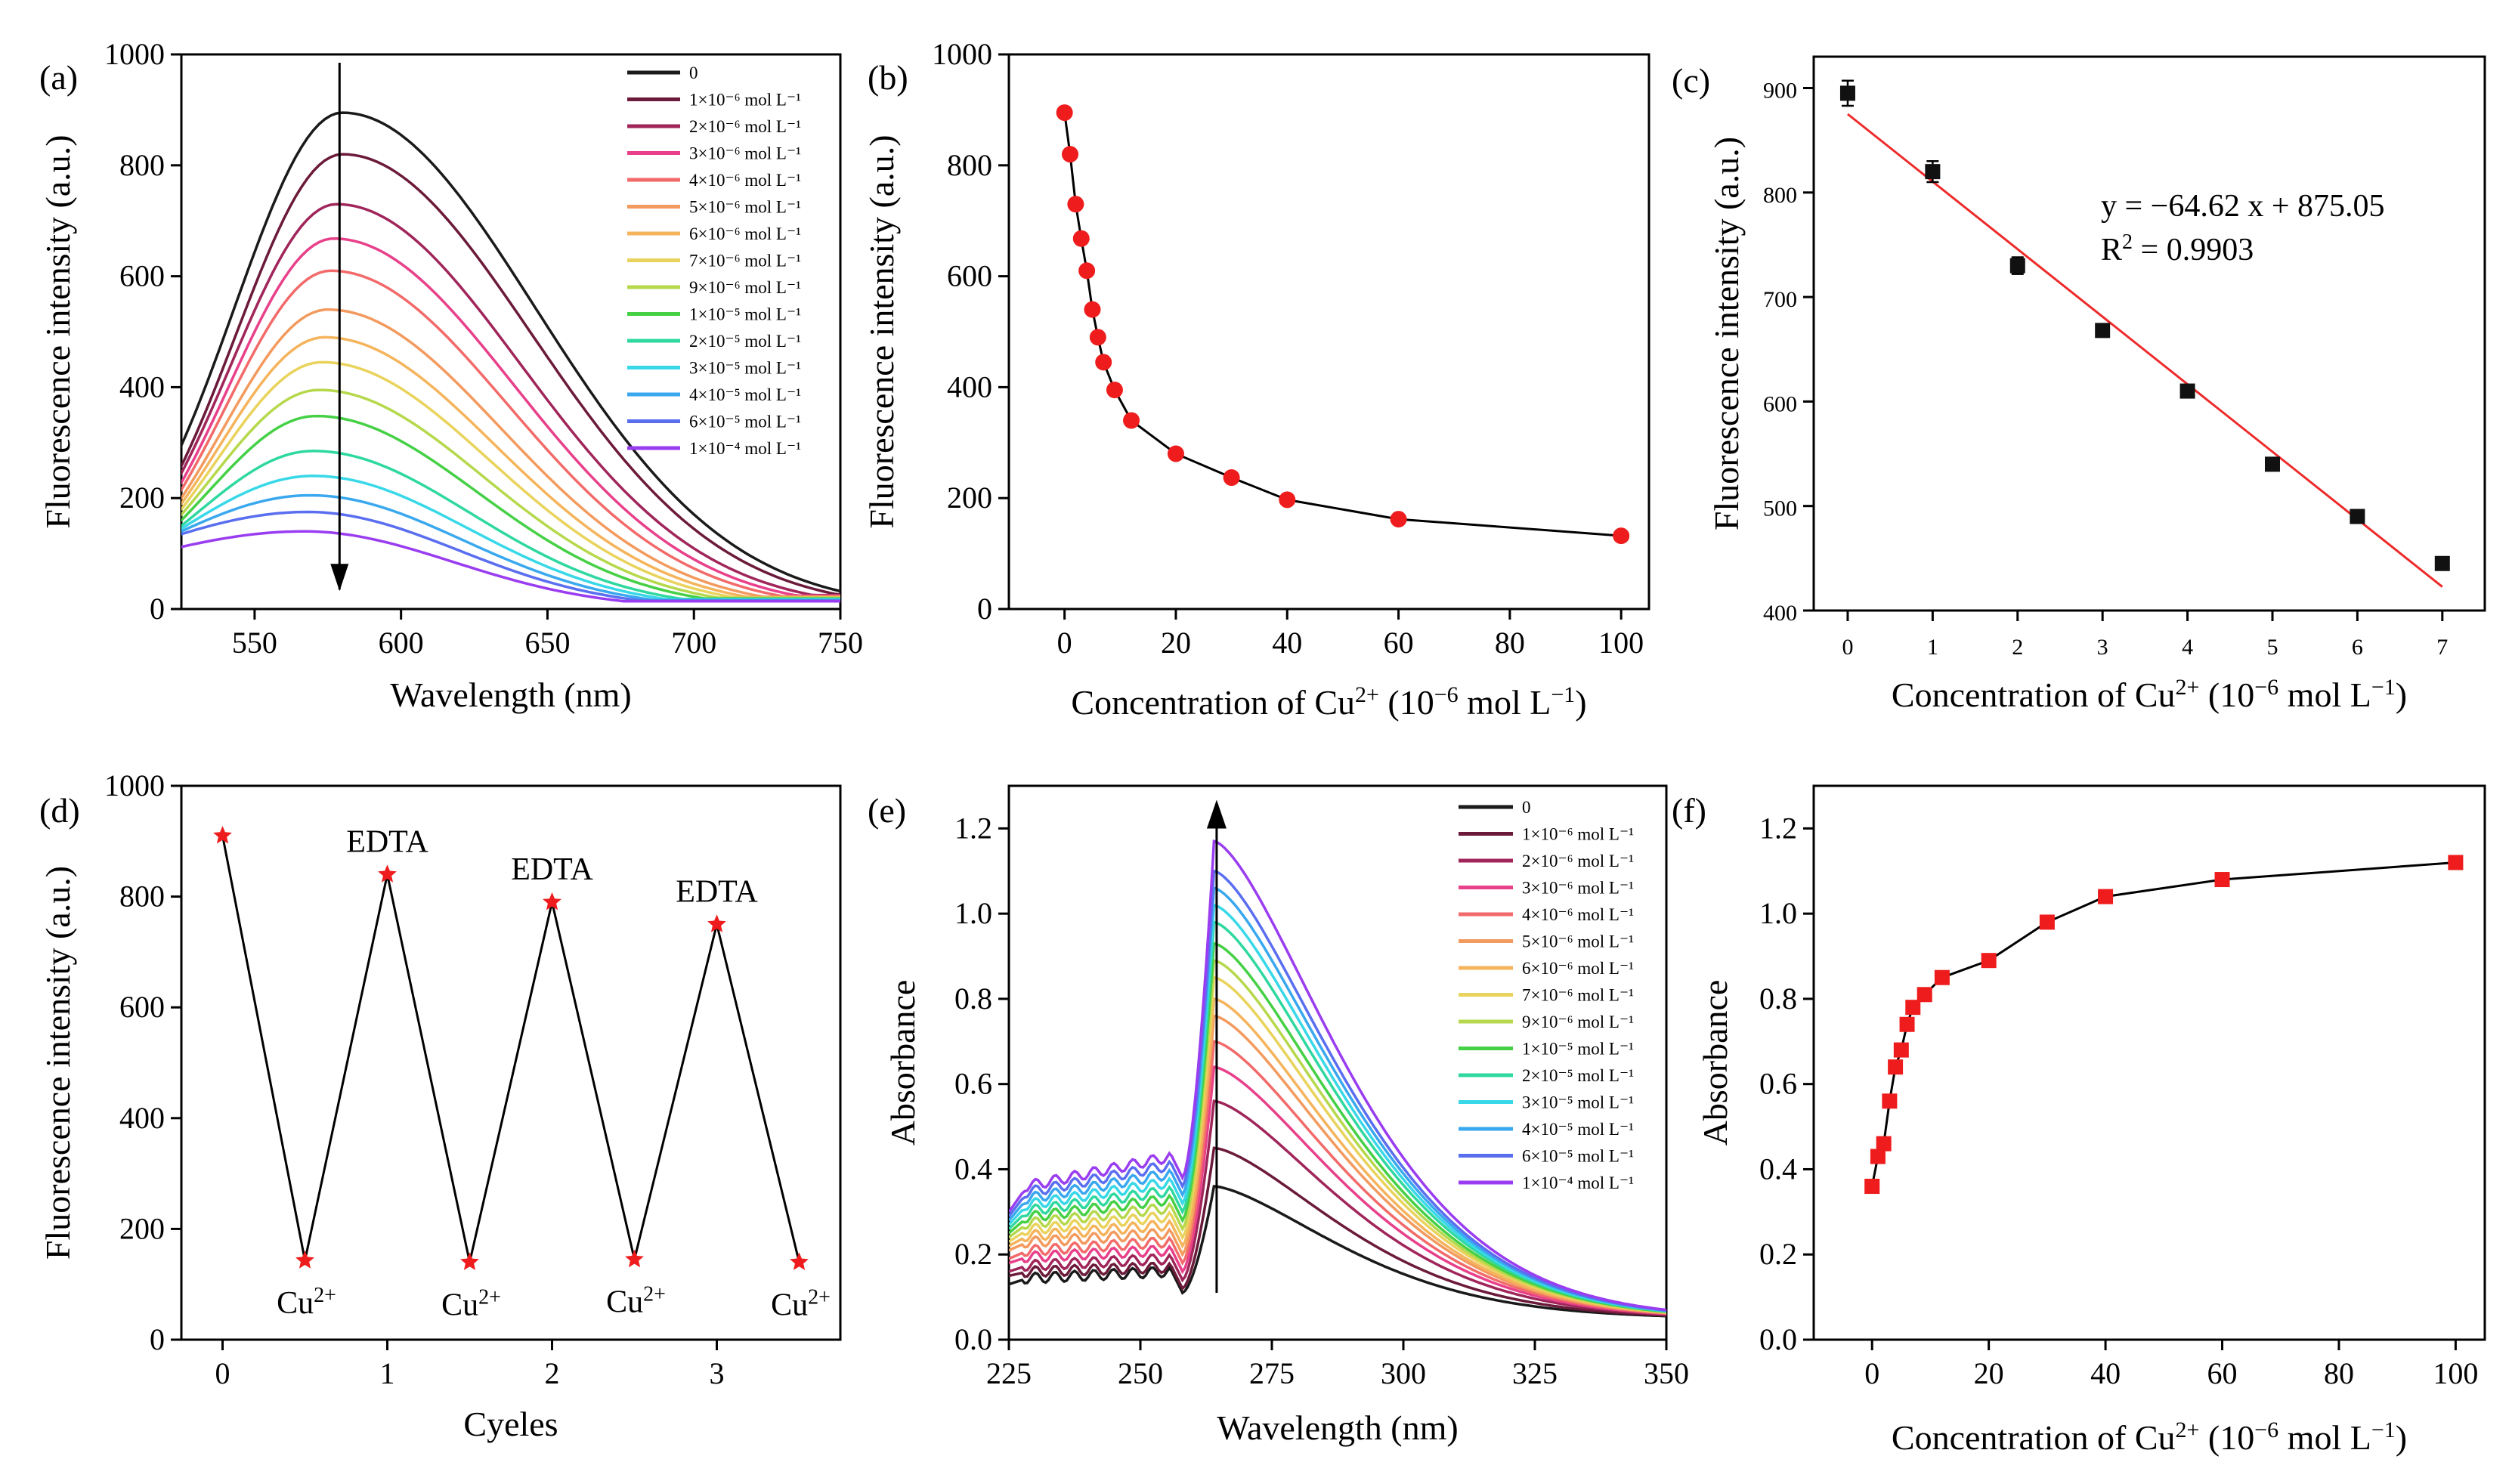 Image resolution: width=2512 pixels, height=1484 pixels. I want to click on x-tick-label: 1, so click(1933, 647).